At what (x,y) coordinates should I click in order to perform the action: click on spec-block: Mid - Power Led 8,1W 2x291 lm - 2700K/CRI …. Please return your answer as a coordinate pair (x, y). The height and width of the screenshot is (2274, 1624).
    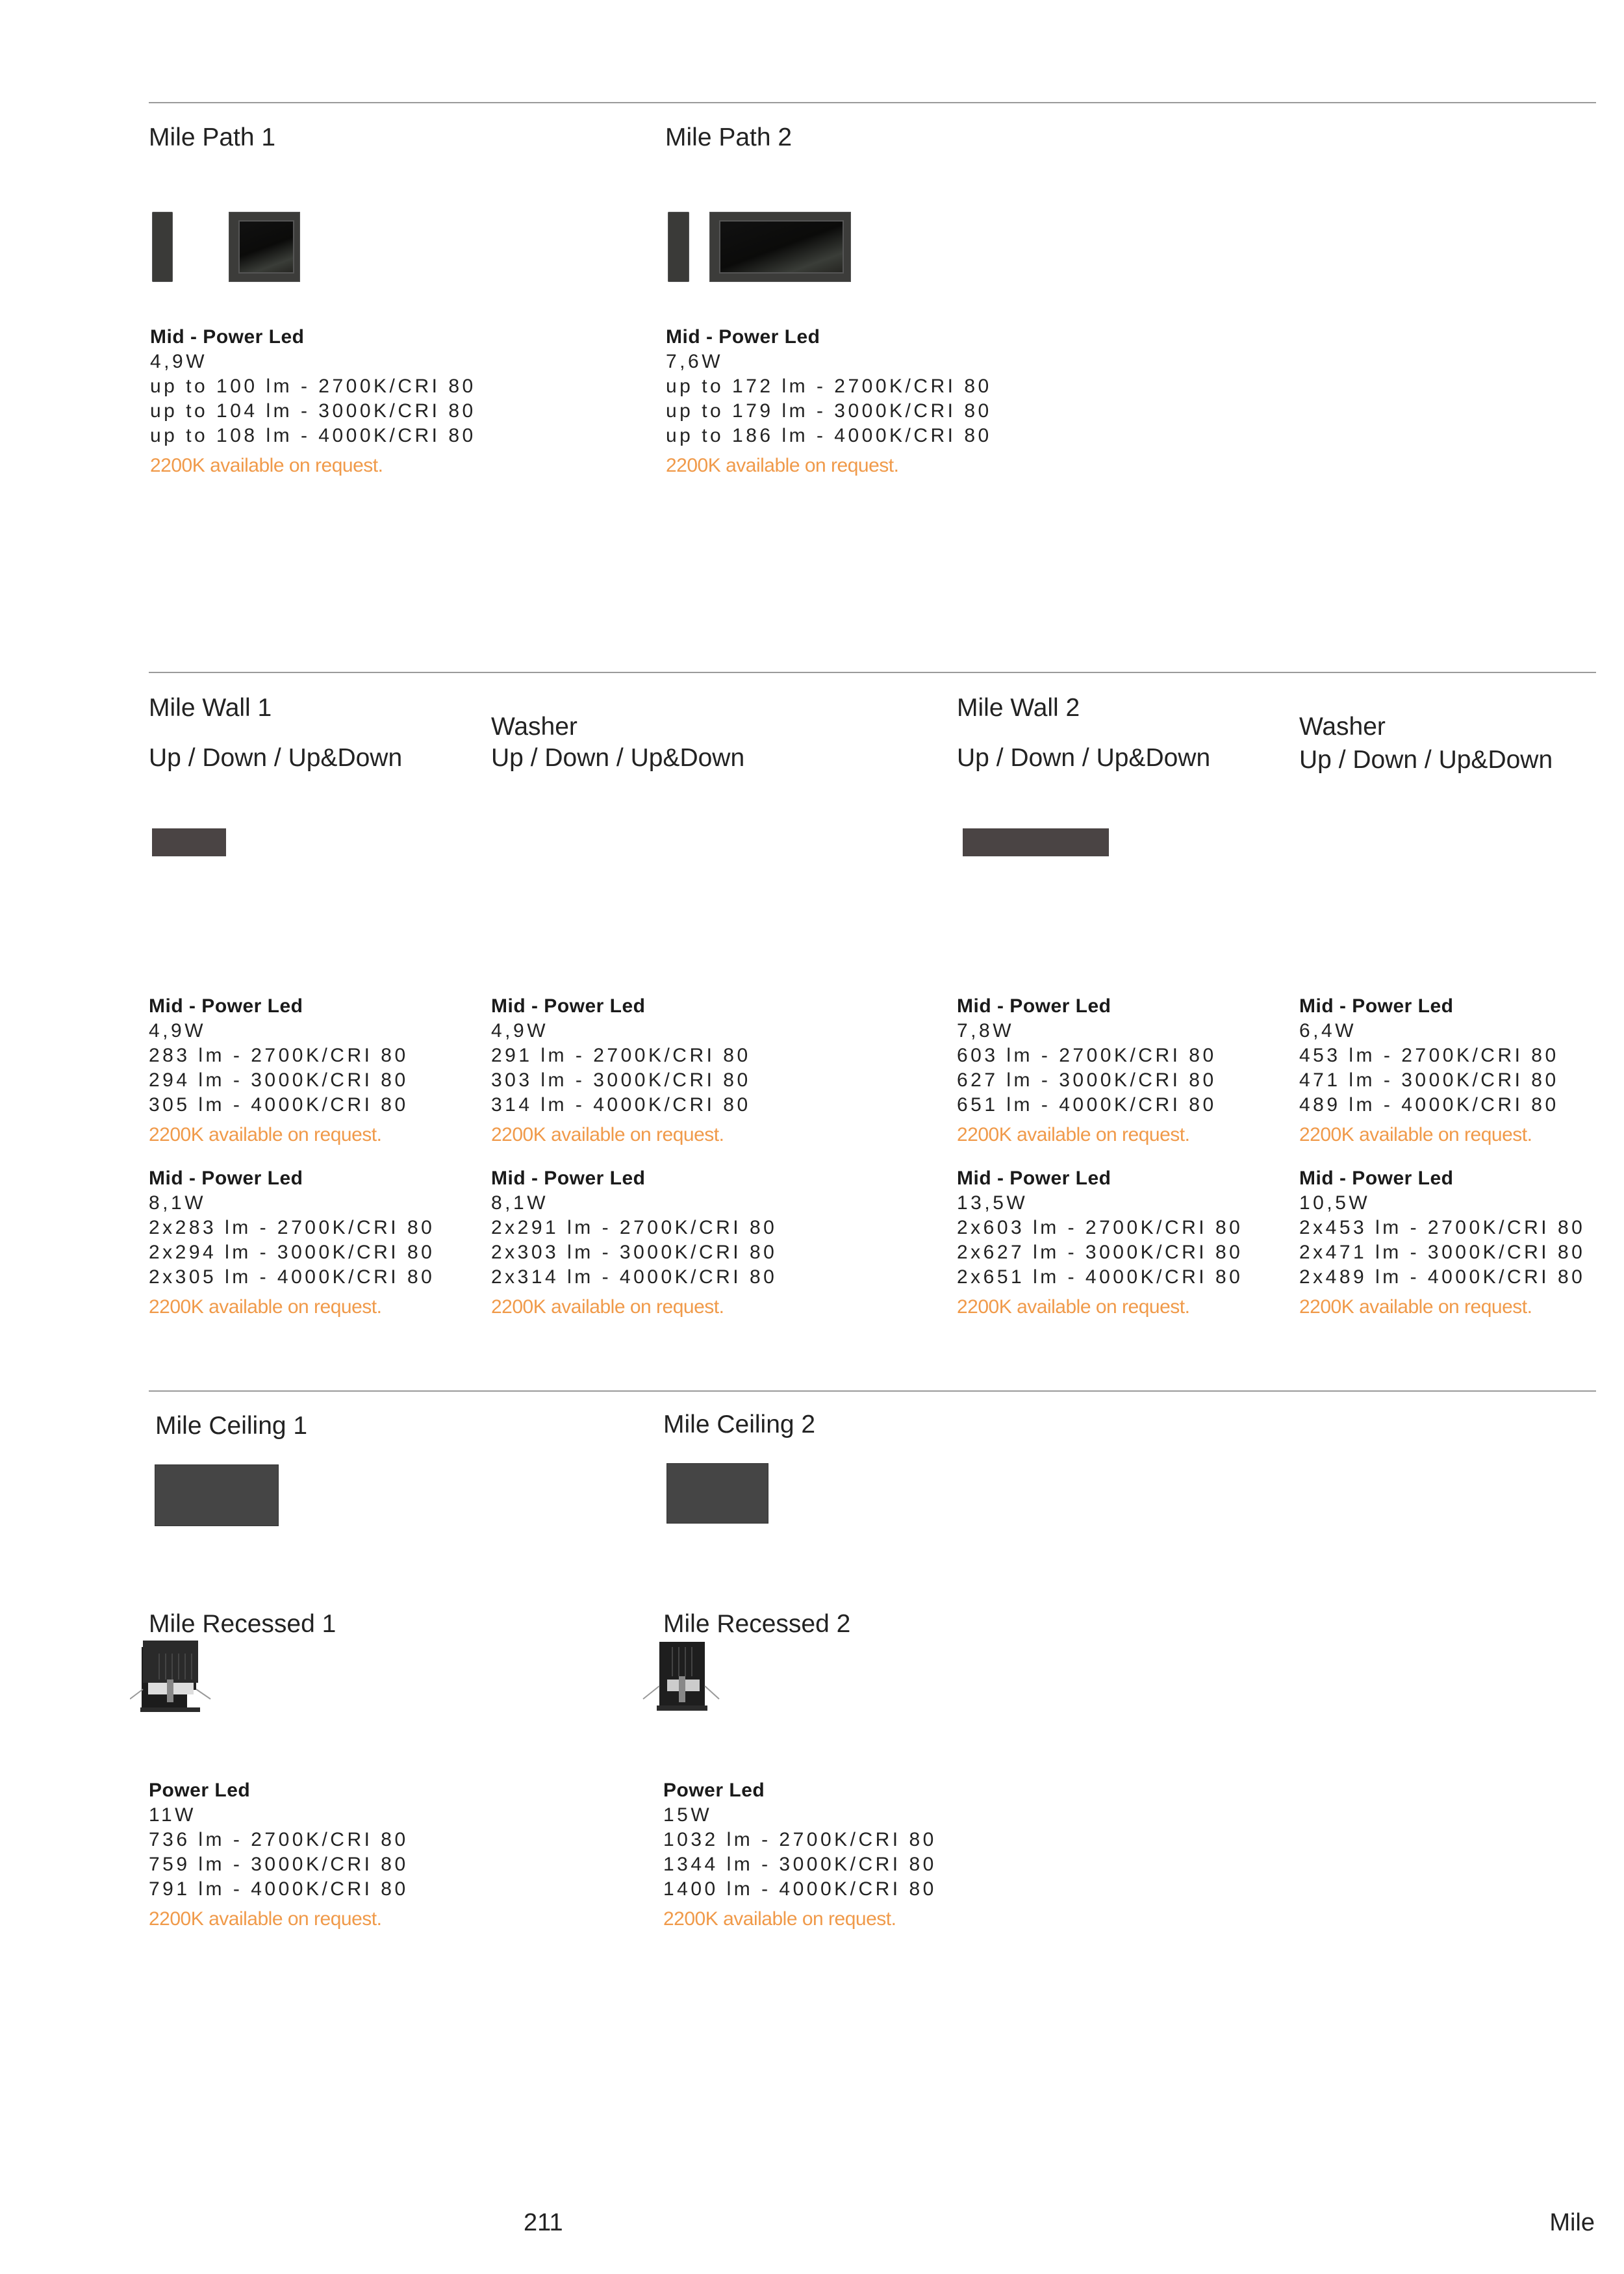
    Looking at the image, I should click on (634, 1243).